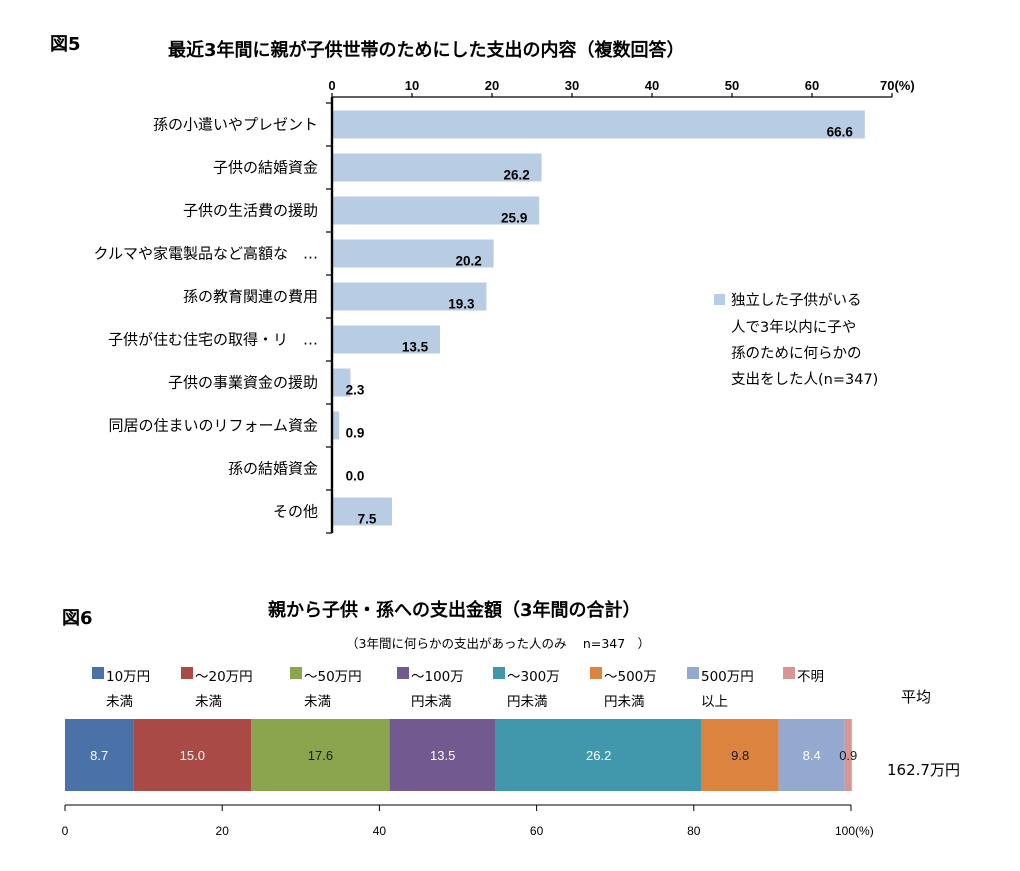 The width and height of the screenshot is (1020, 871). What do you see at coordinates (812, 85) in the screenshot?
I see `fig5-x-tick-label: 60` at bounding box center [812, 85].